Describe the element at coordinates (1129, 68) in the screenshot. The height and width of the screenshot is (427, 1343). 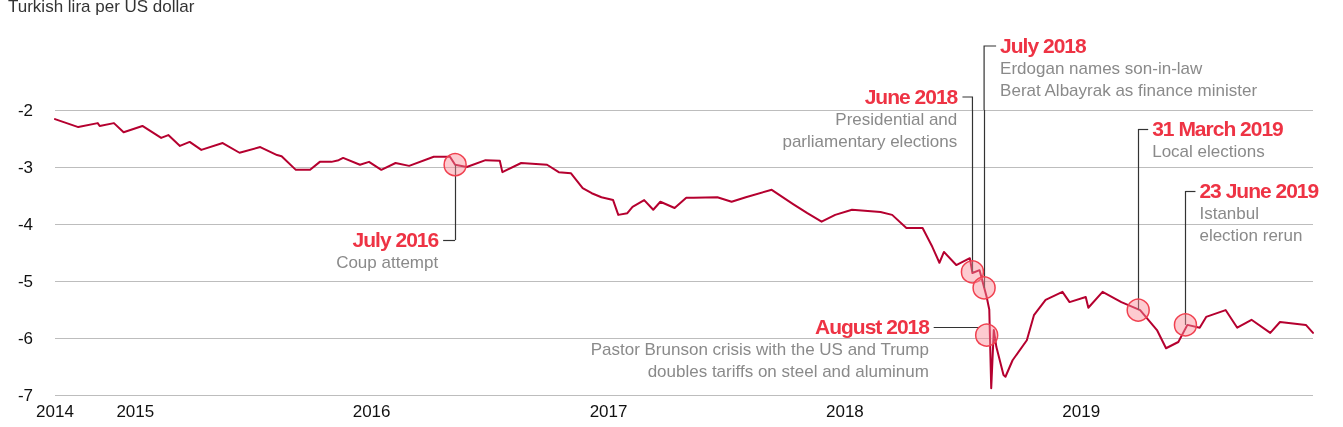
I see `annotation: July 2018 Erdogan names son-in-law Berat Albayrak as finance minister` at that location.